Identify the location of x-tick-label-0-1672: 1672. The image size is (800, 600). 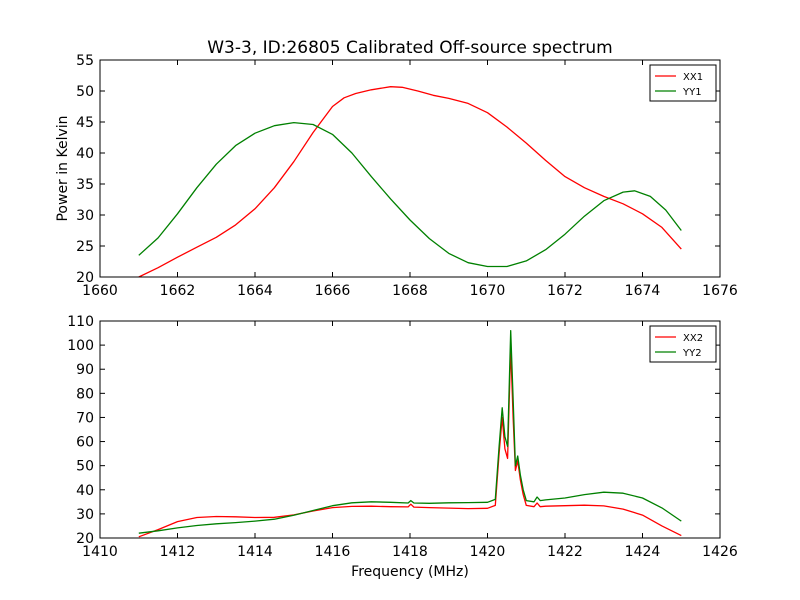
(565, 291).